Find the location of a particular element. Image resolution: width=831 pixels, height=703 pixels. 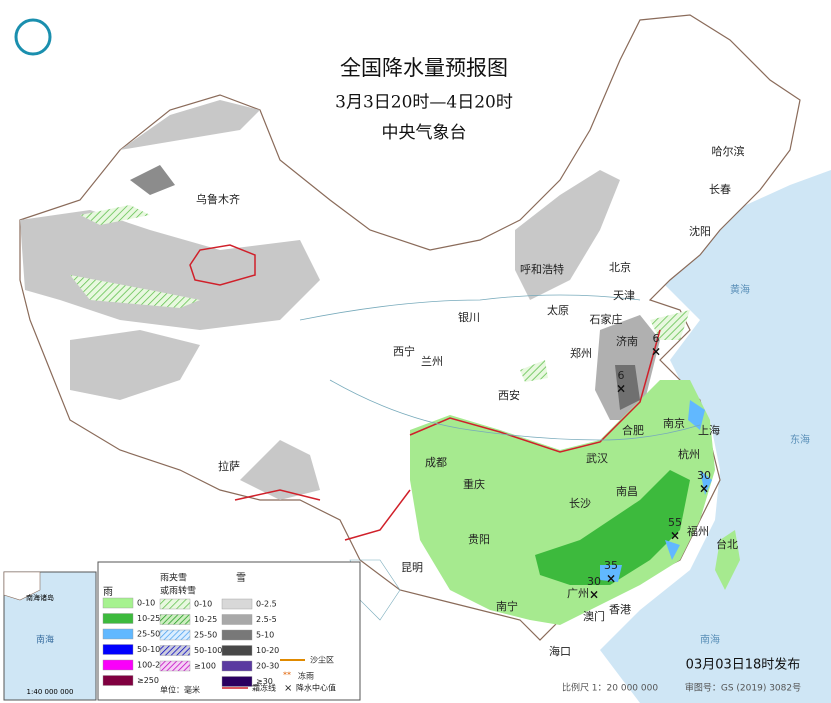

city-label: 沈阳 is located at coordinates (700, 231).